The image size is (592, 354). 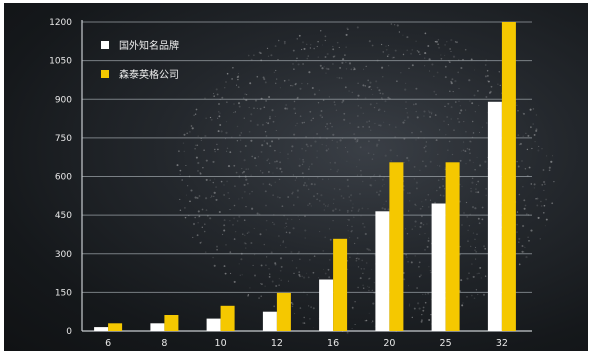 What do you see at coordinates (164, 343) in the screenshot?
I see `x-tick-label: 8` at bounding box center [164, 343].